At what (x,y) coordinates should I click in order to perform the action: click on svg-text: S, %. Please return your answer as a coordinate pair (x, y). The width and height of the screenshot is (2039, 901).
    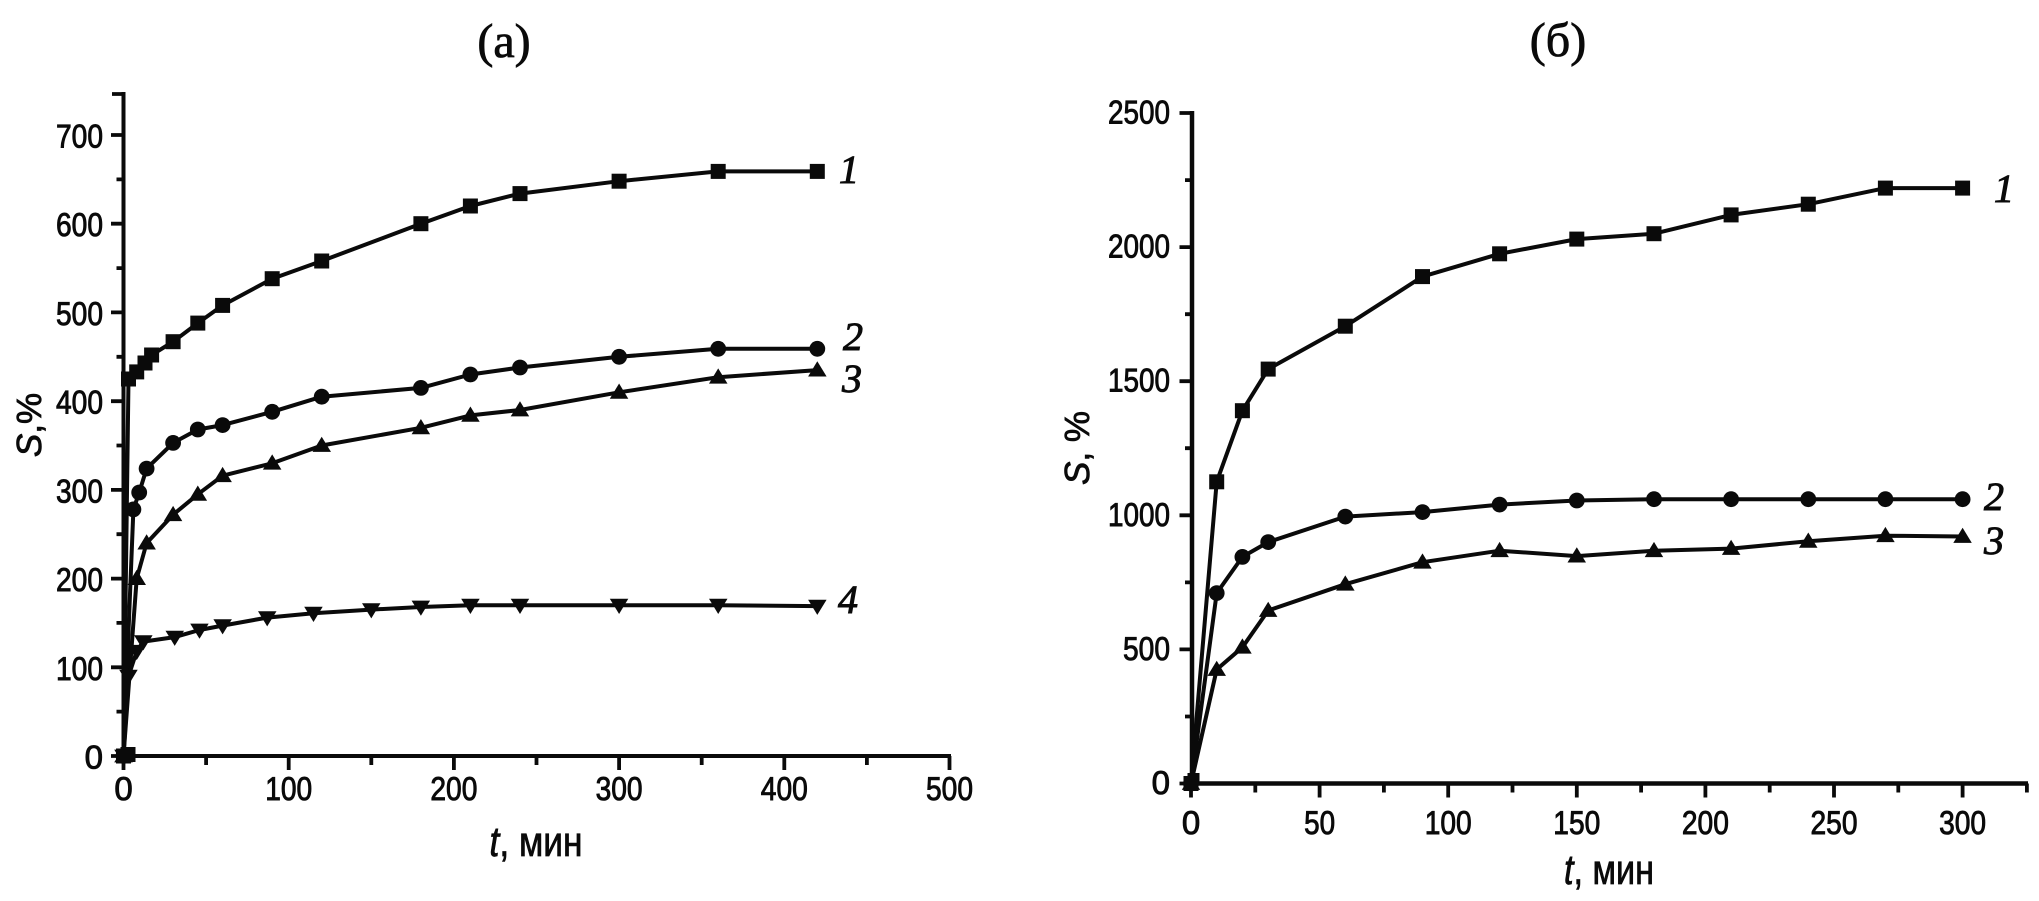
    Looking at the image, I should click on (1077, 448).